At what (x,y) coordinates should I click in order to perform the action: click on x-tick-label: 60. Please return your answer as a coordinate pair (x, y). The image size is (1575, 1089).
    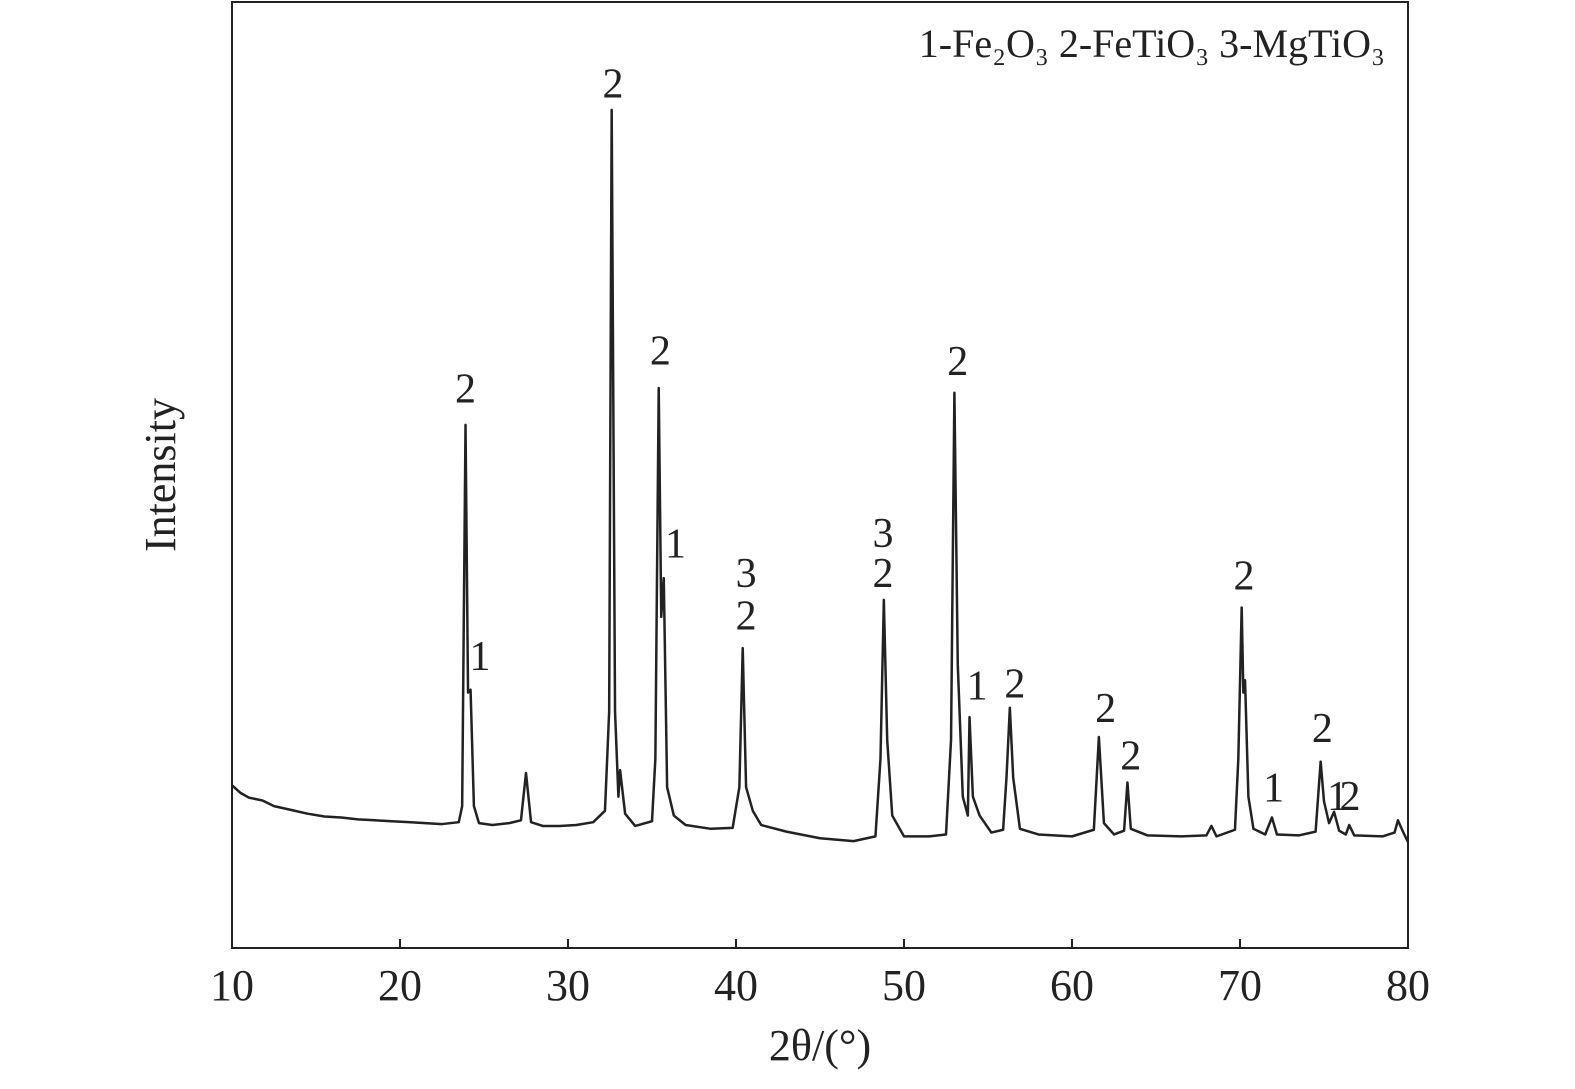
    Looking at the image, I should click on (1072, 985).